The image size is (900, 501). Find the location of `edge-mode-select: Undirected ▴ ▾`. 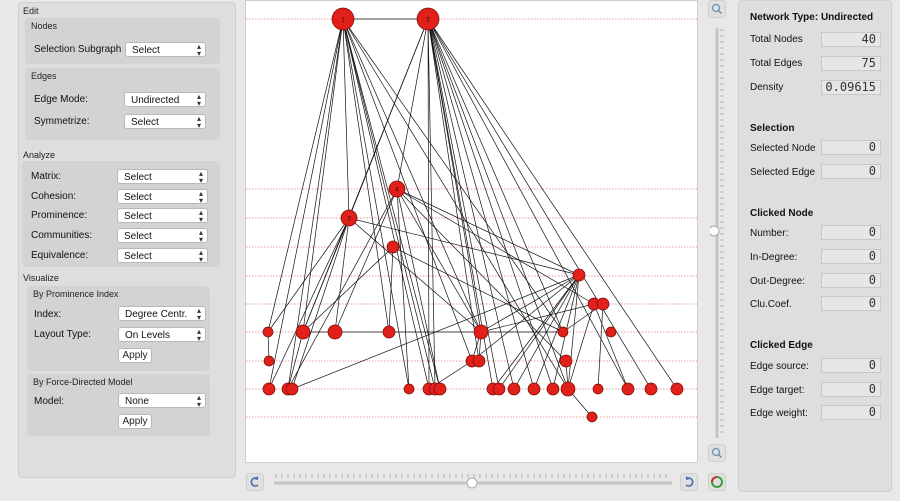

edge-mode-select: Undirected ▴ ▾ is located at coordinates (165, 100).